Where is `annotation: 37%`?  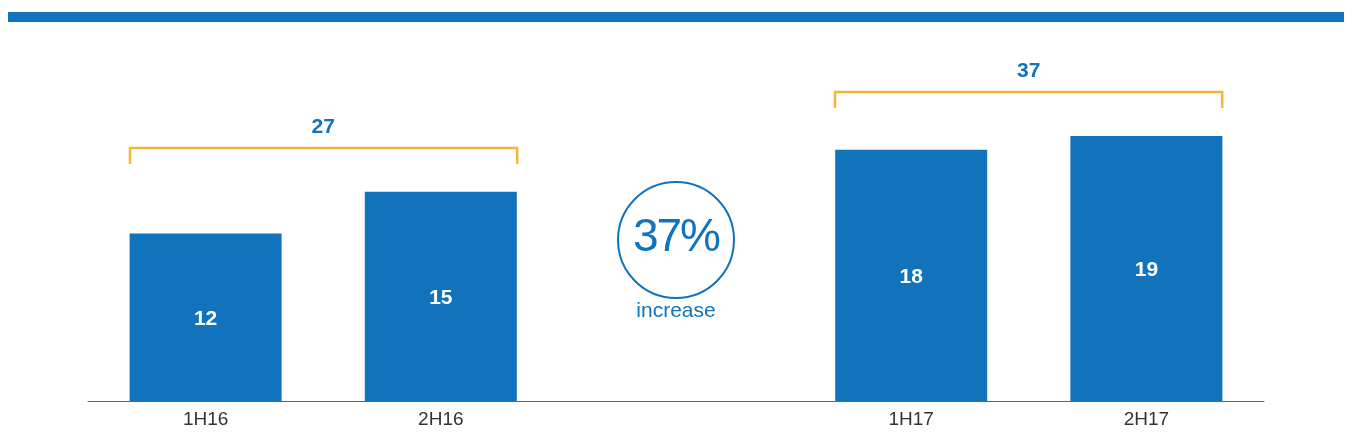
annotation: 37% is located at coordinates (676, 235).